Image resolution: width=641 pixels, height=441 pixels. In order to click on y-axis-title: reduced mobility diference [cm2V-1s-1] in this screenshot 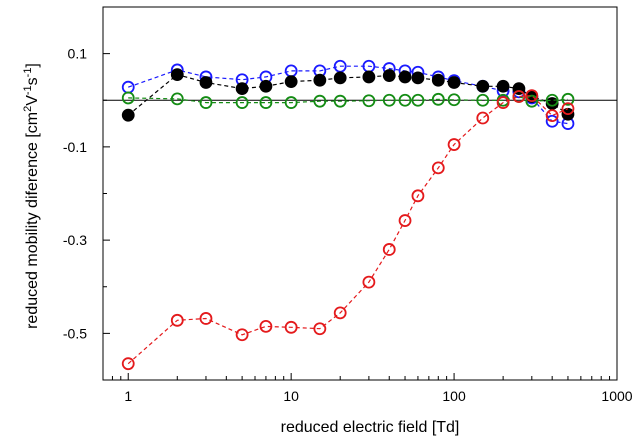, I will do `click(31, 196)`.